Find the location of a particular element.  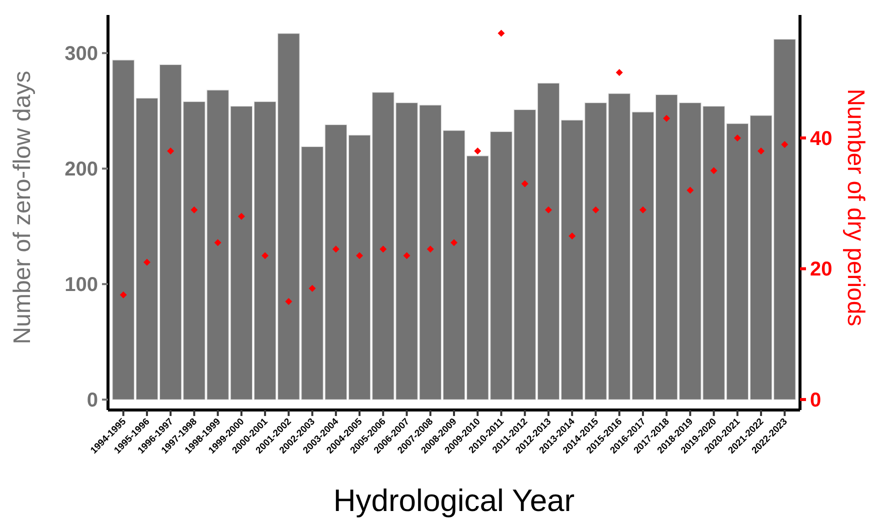

y2-axis-title: Number of dry periods is located at coordinates (855, 207).